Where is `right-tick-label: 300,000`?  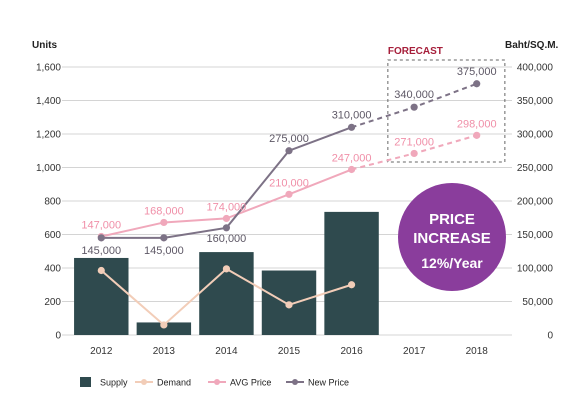
right-tick-label: 300,000 is located at coordinates (535, 135).